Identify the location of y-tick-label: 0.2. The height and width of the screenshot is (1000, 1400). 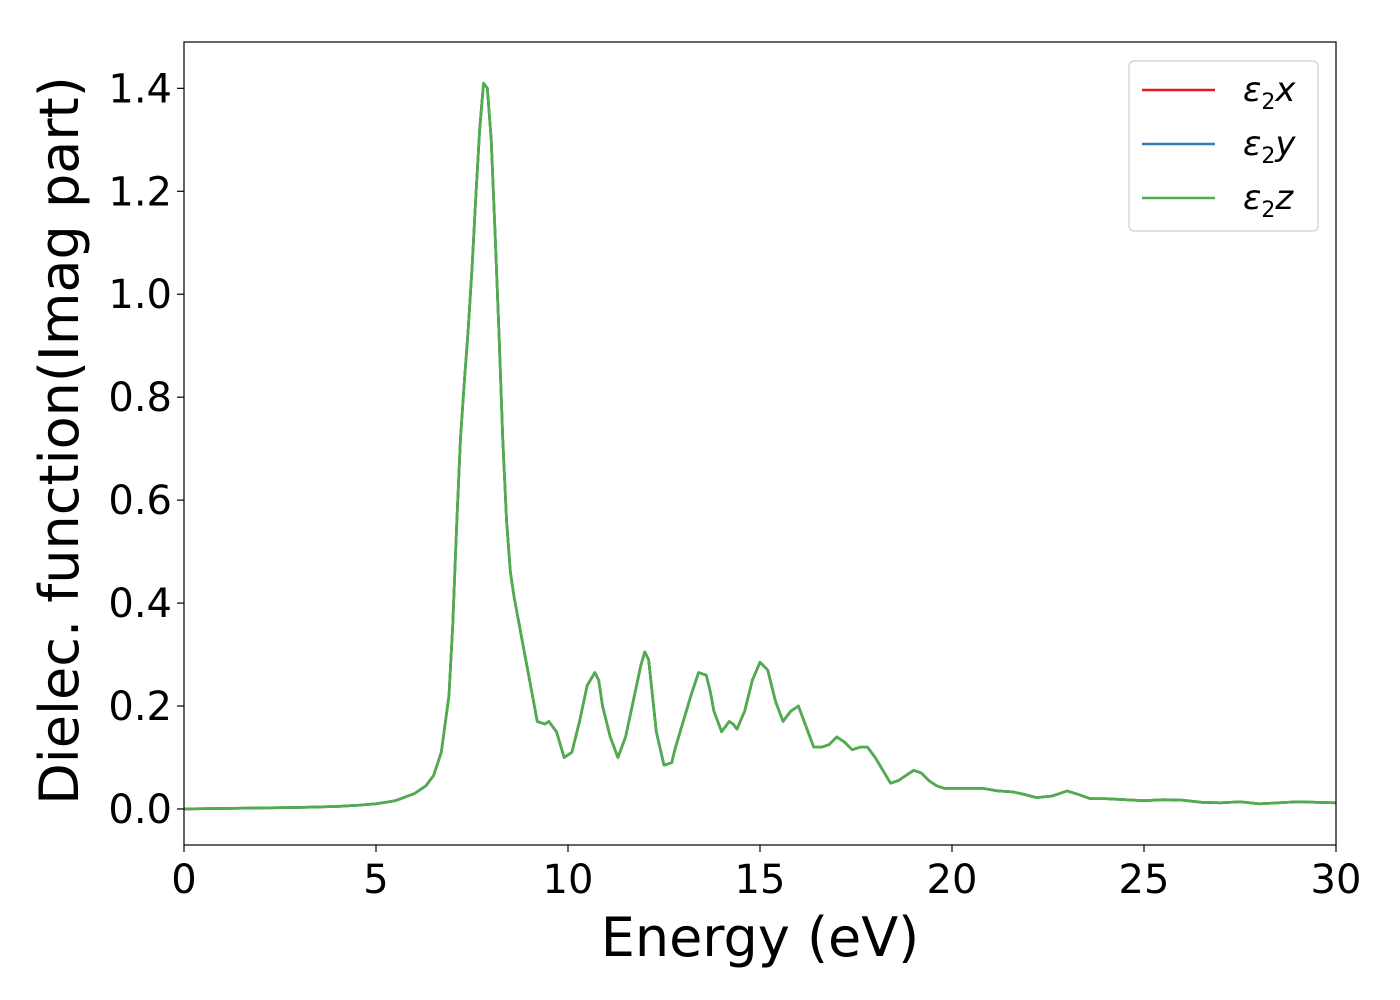
(140, 707).